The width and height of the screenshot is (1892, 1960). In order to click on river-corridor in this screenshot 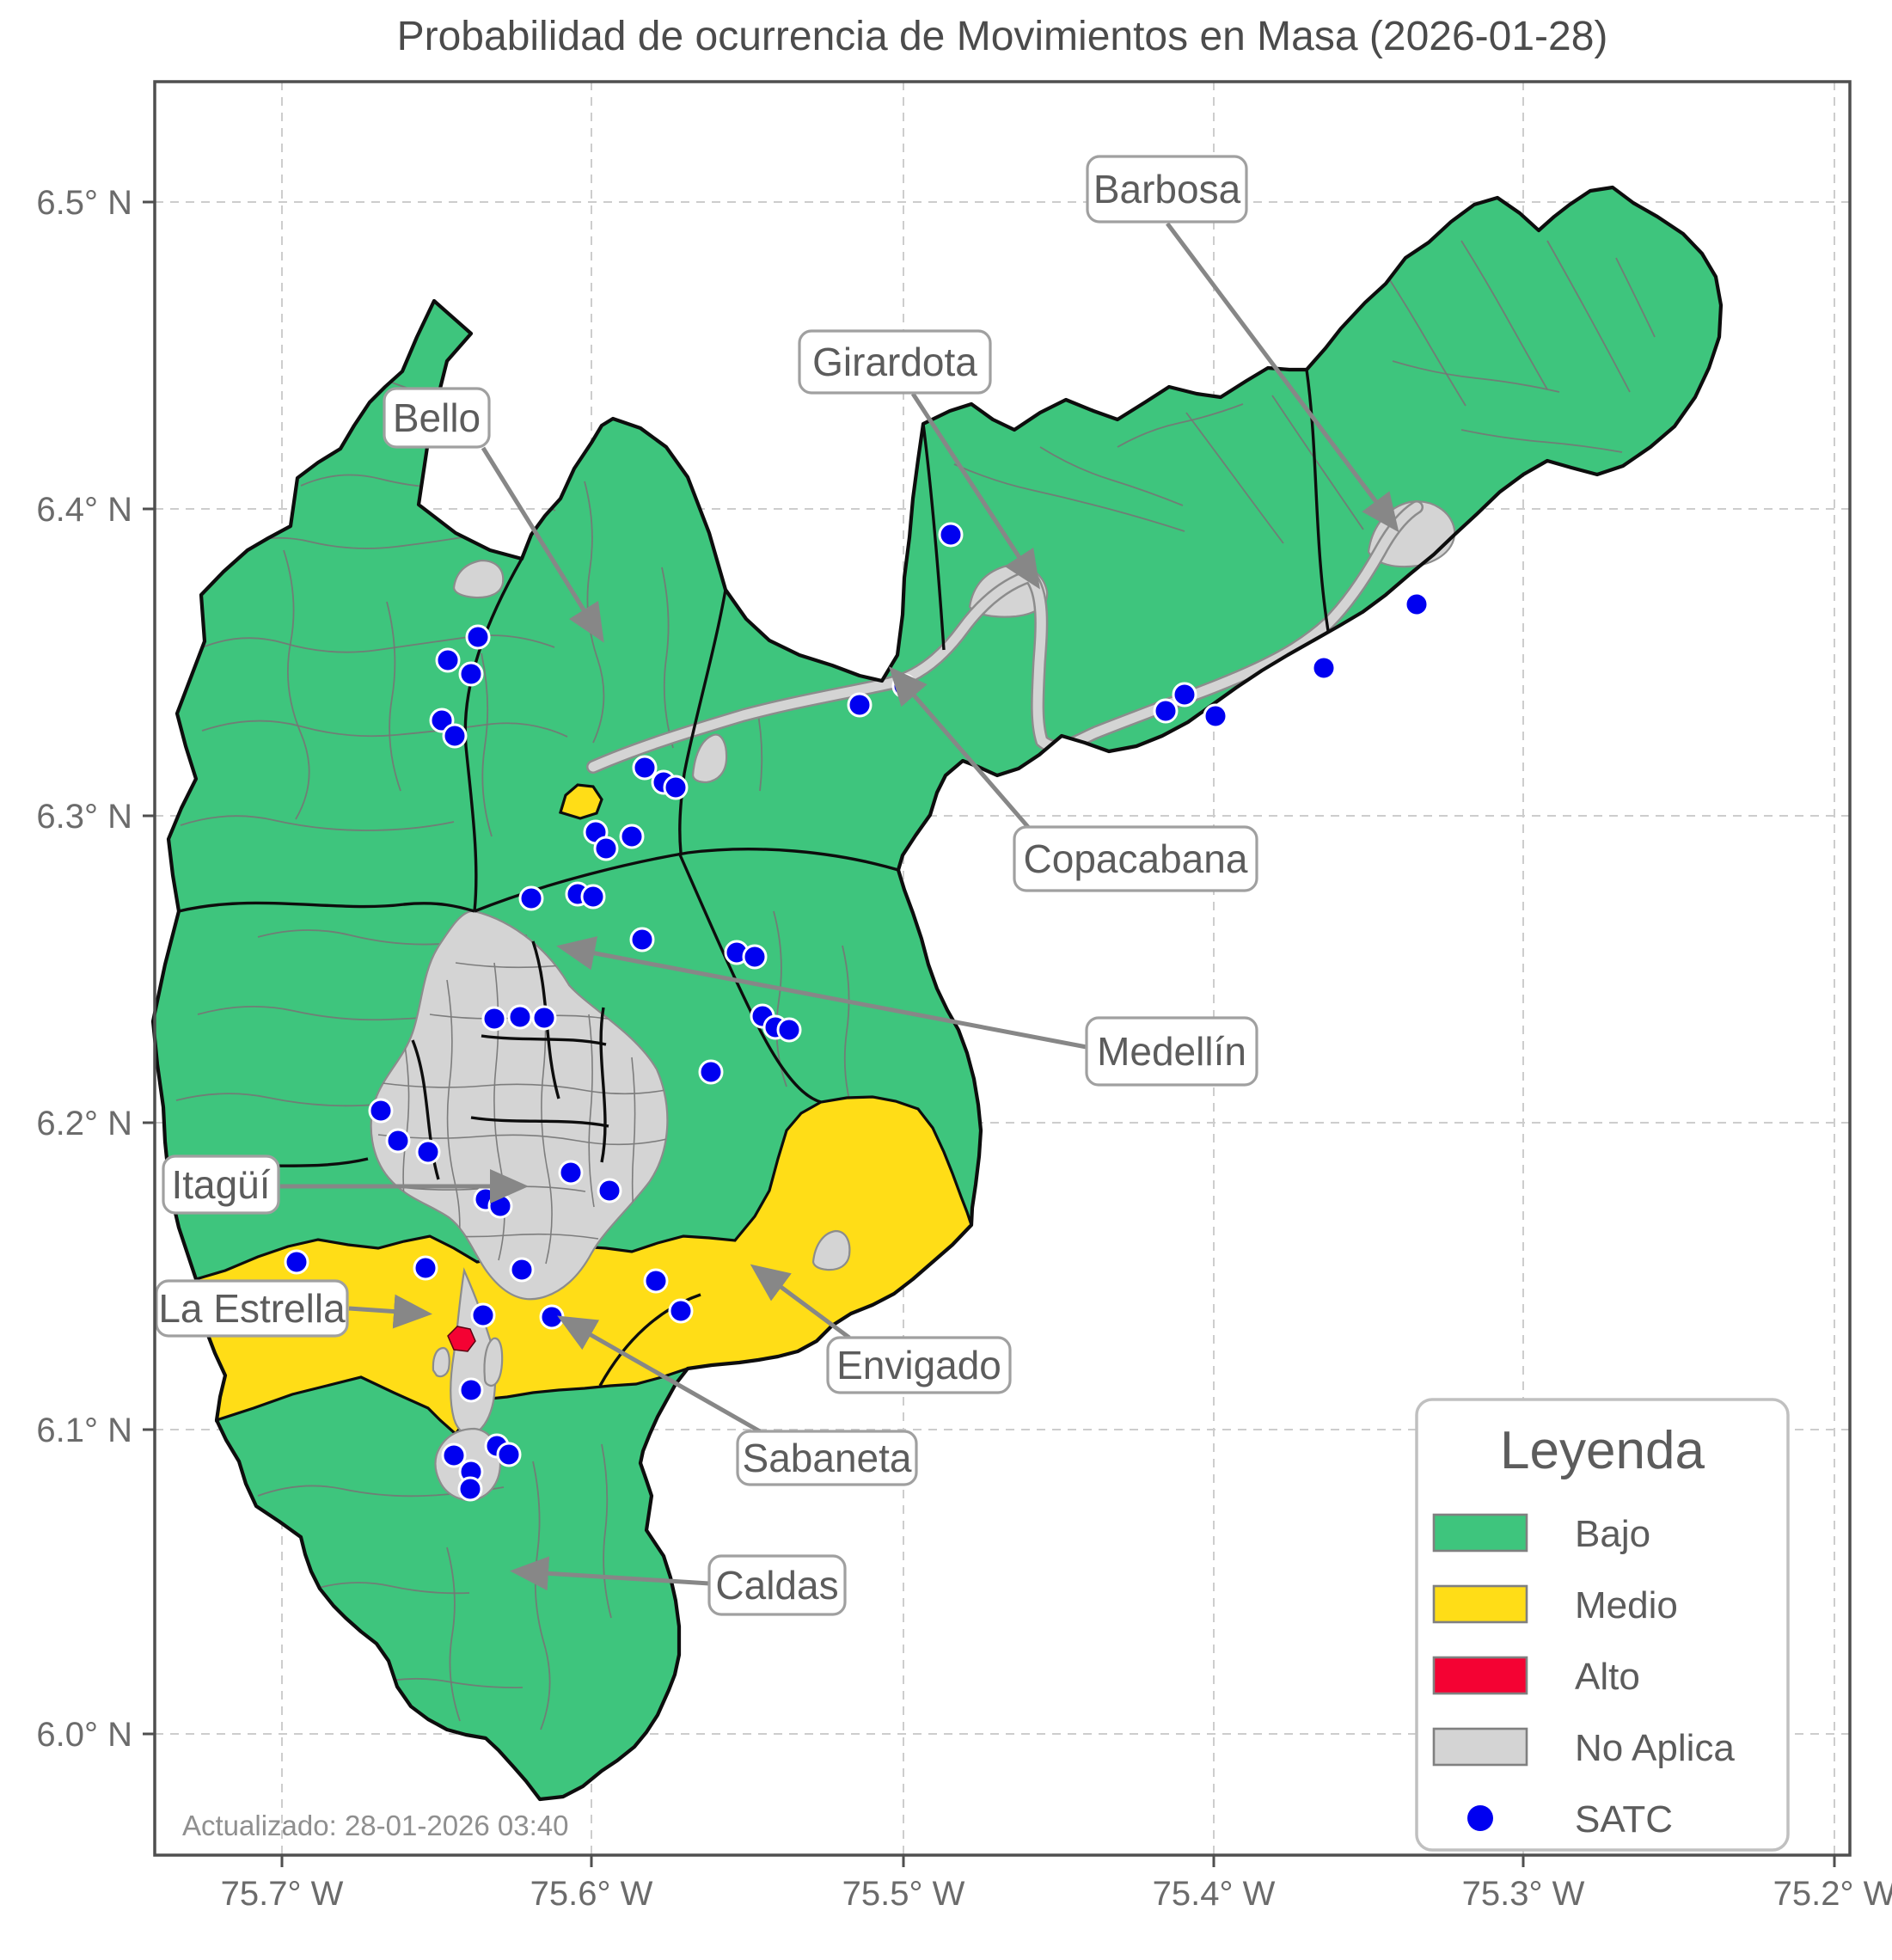, I will do `click(1005, 637)`.